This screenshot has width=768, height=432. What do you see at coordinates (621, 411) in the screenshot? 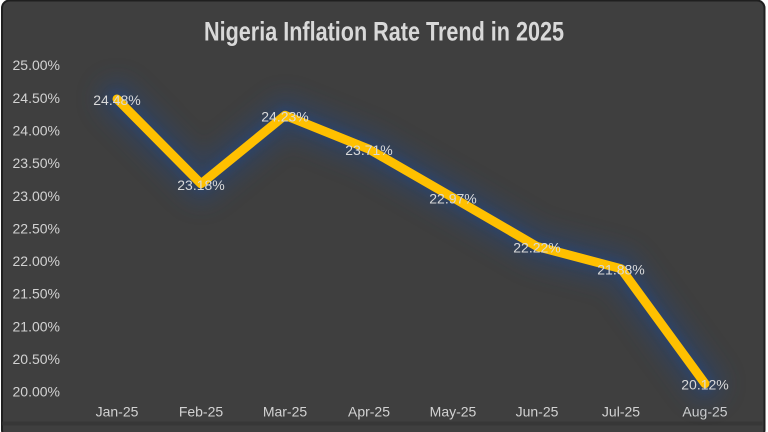
I see `svg-text: Jul-25` at bounding box center [621, 411].